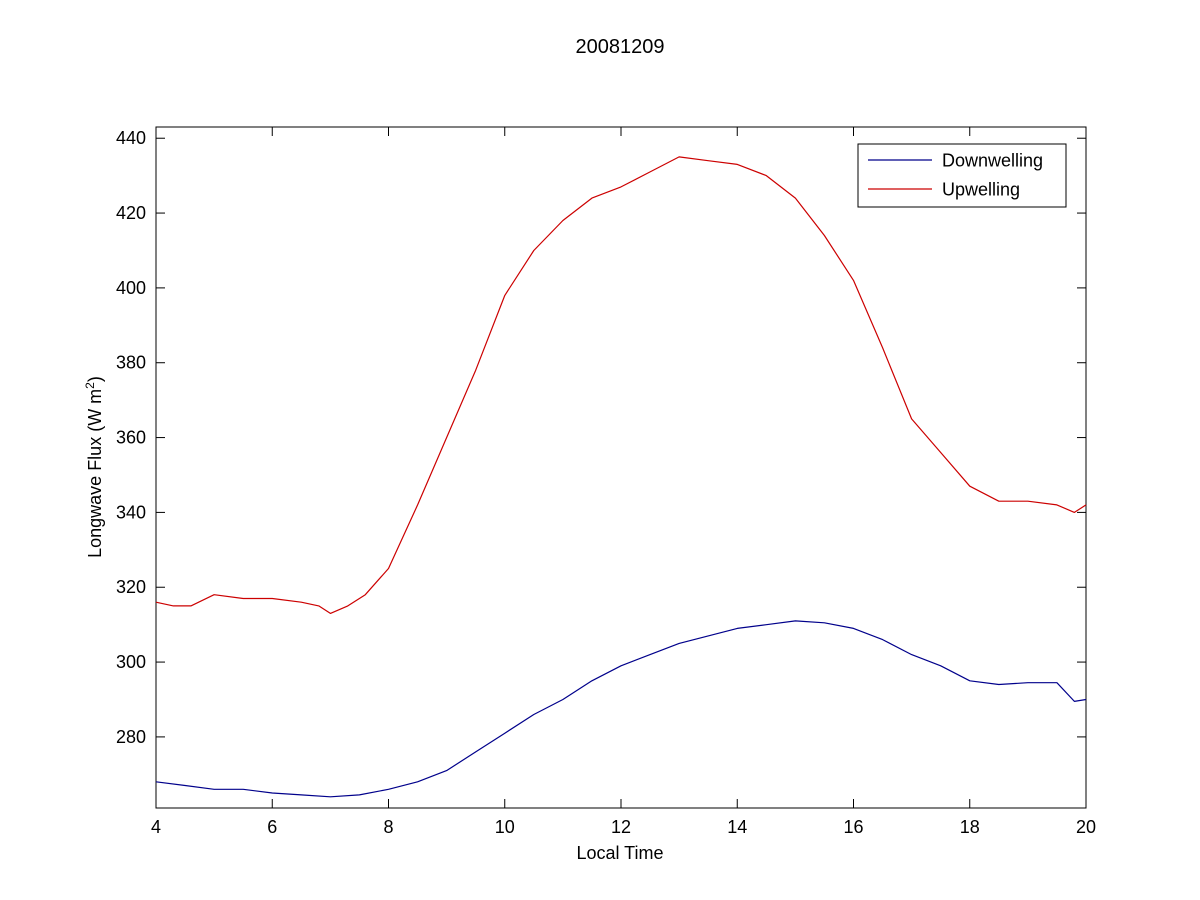  I want to click on y-tick-label: 320, so click(131, 587).